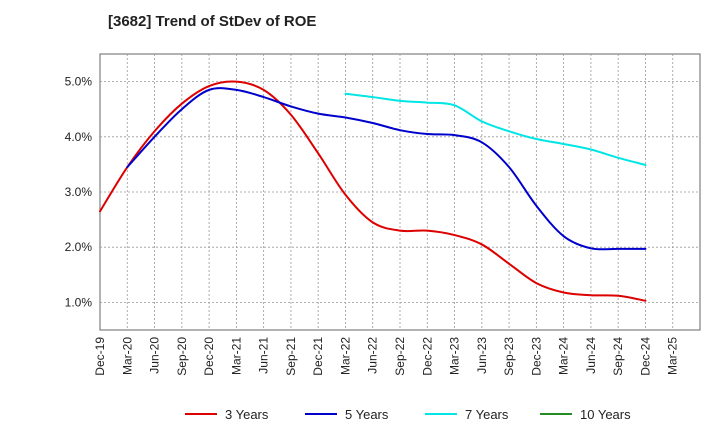 This screenshot has width=720, height=440. I want to click on x-tick-label: Dec-20, so click(209, 356).